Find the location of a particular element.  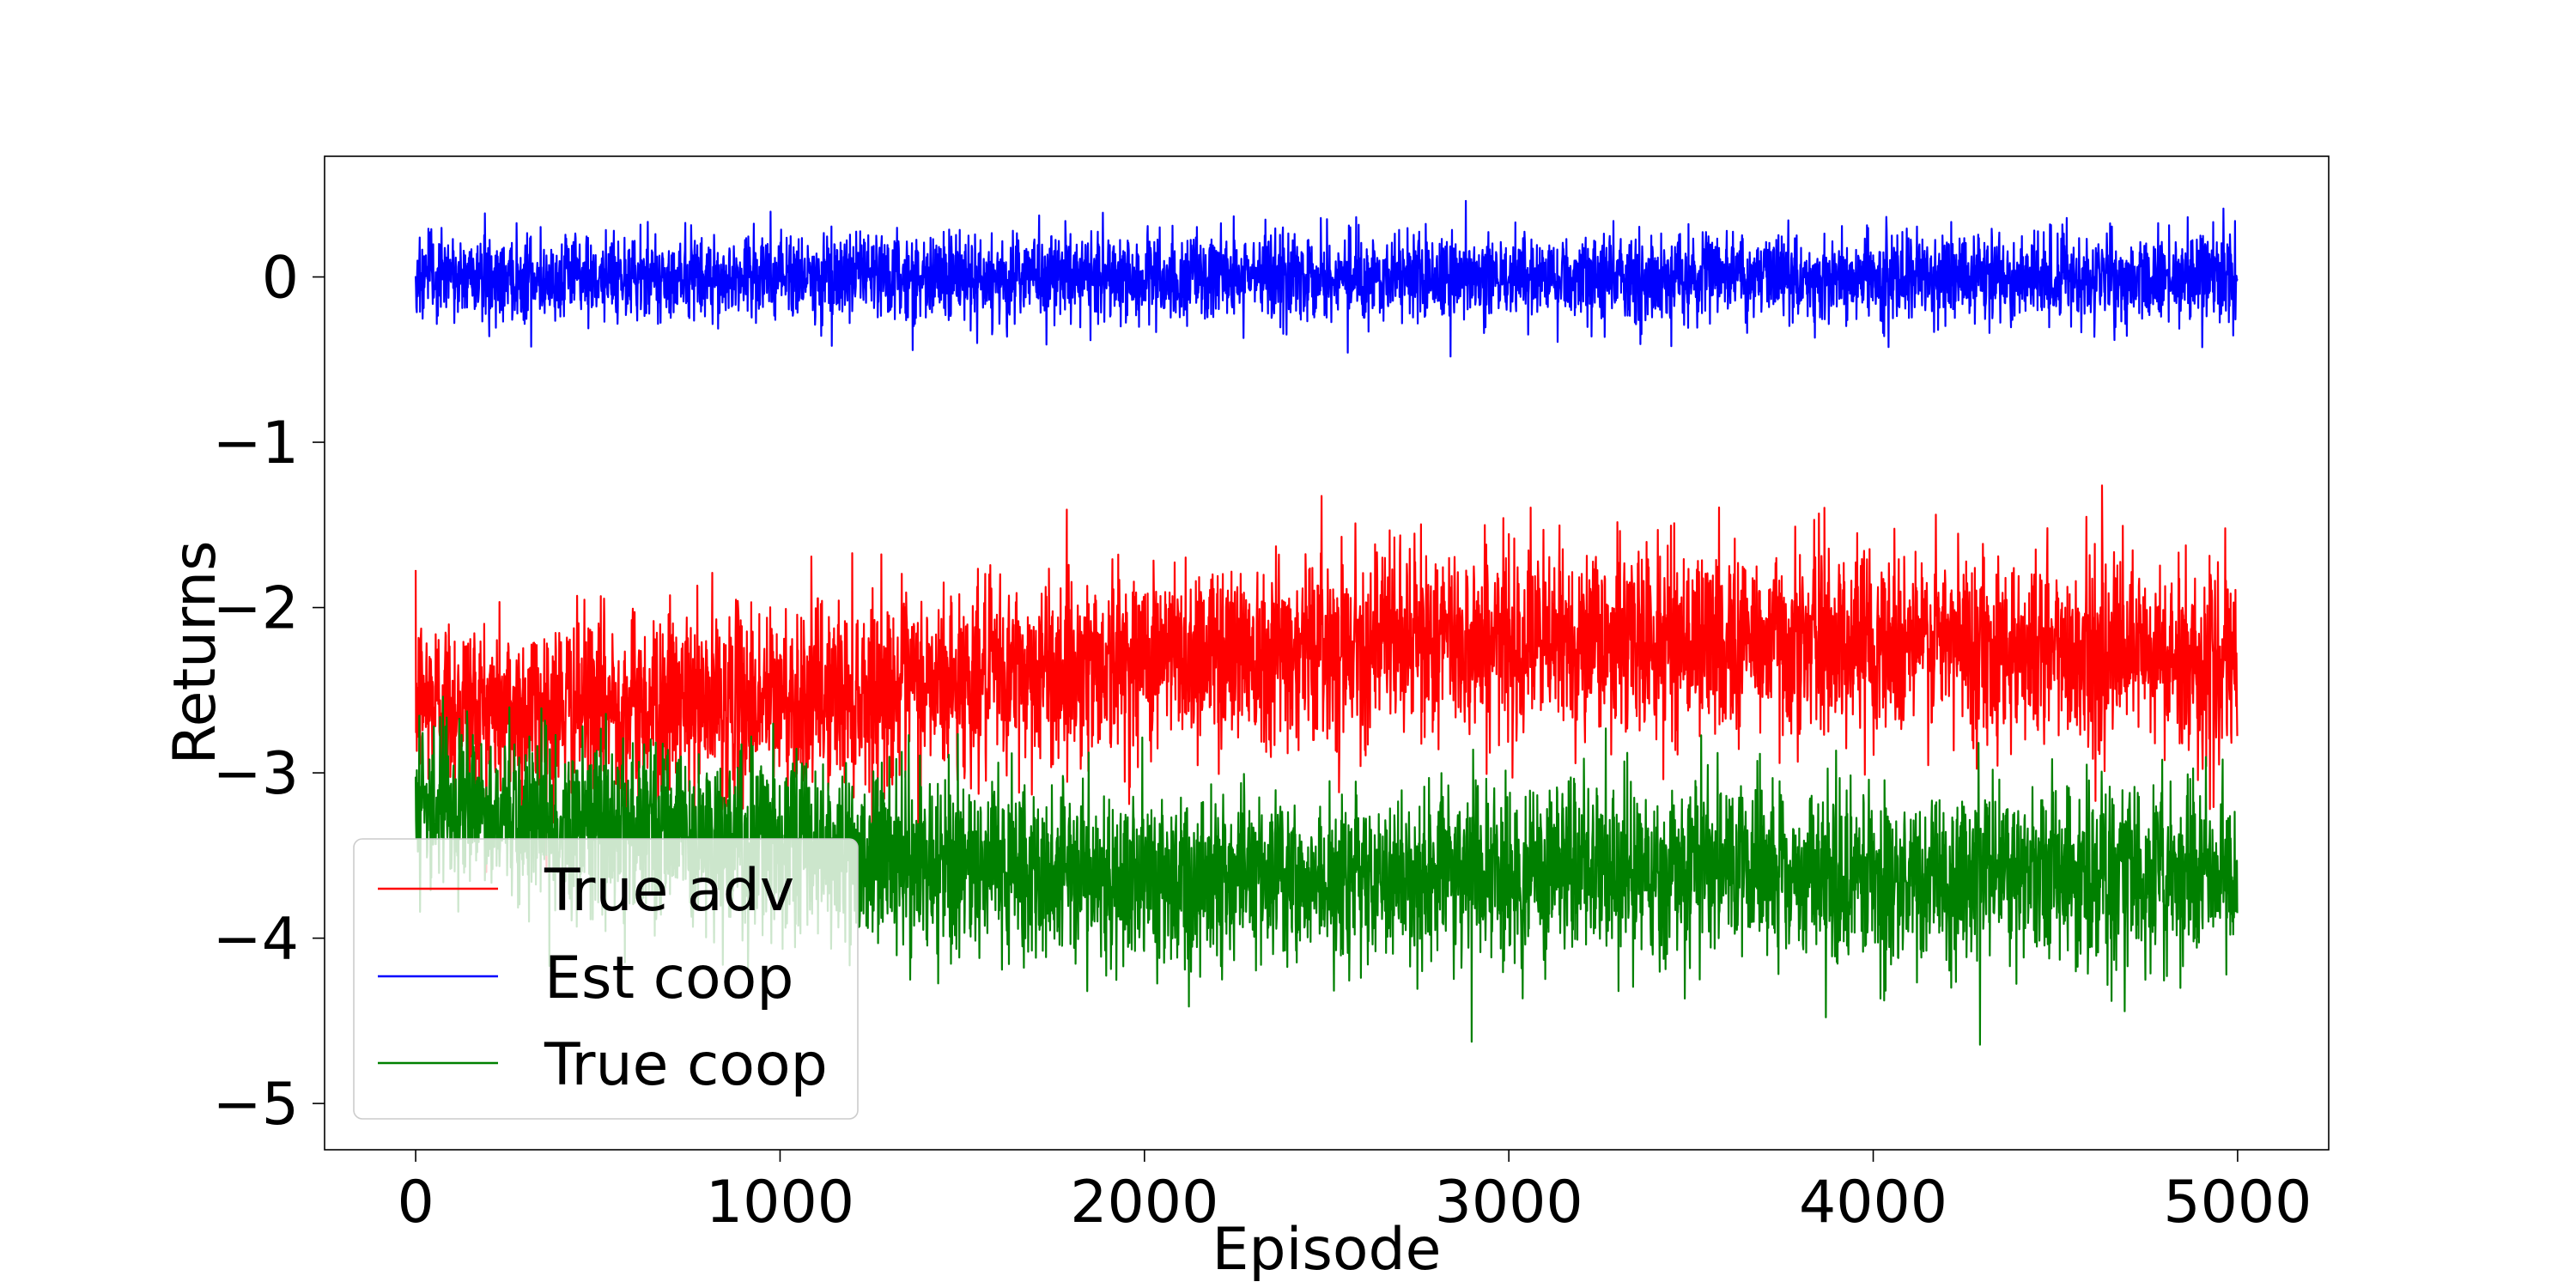

y-tick-label: −2 is located at coordinates (256, 609).